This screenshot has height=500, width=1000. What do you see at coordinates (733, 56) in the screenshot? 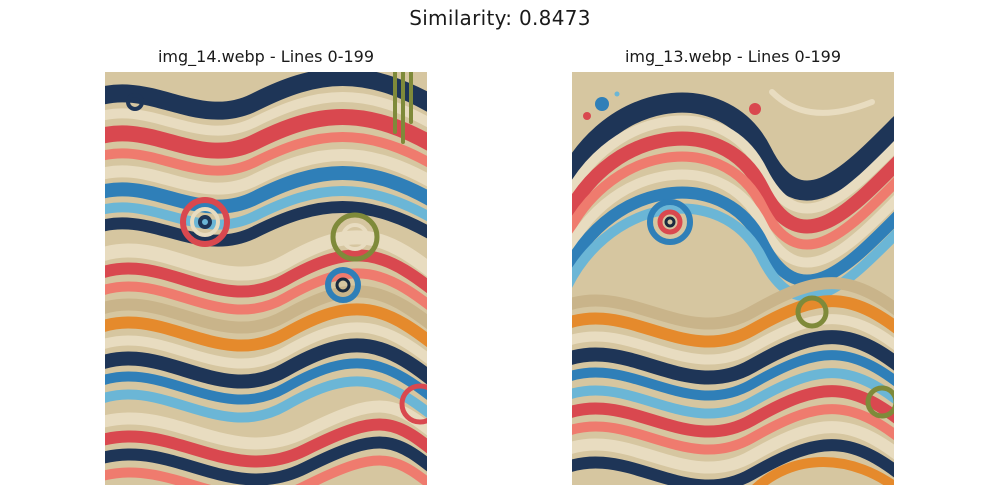
I see `right-panel-title: img_13.webp - Lines 0-199` at bounding box center [733, 56].